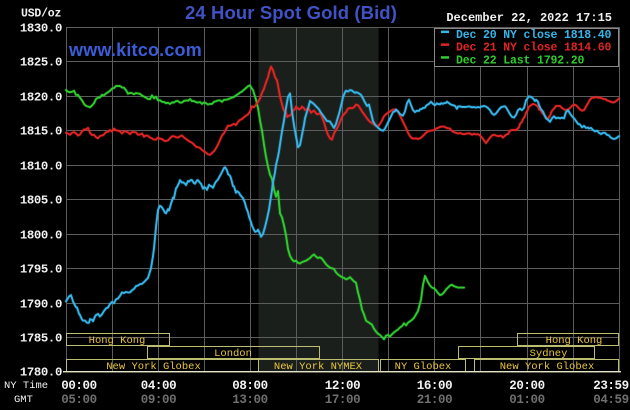 This screenshot has height=410, width=630. I want to click on svg-text: 05:00, so click(79, 400).